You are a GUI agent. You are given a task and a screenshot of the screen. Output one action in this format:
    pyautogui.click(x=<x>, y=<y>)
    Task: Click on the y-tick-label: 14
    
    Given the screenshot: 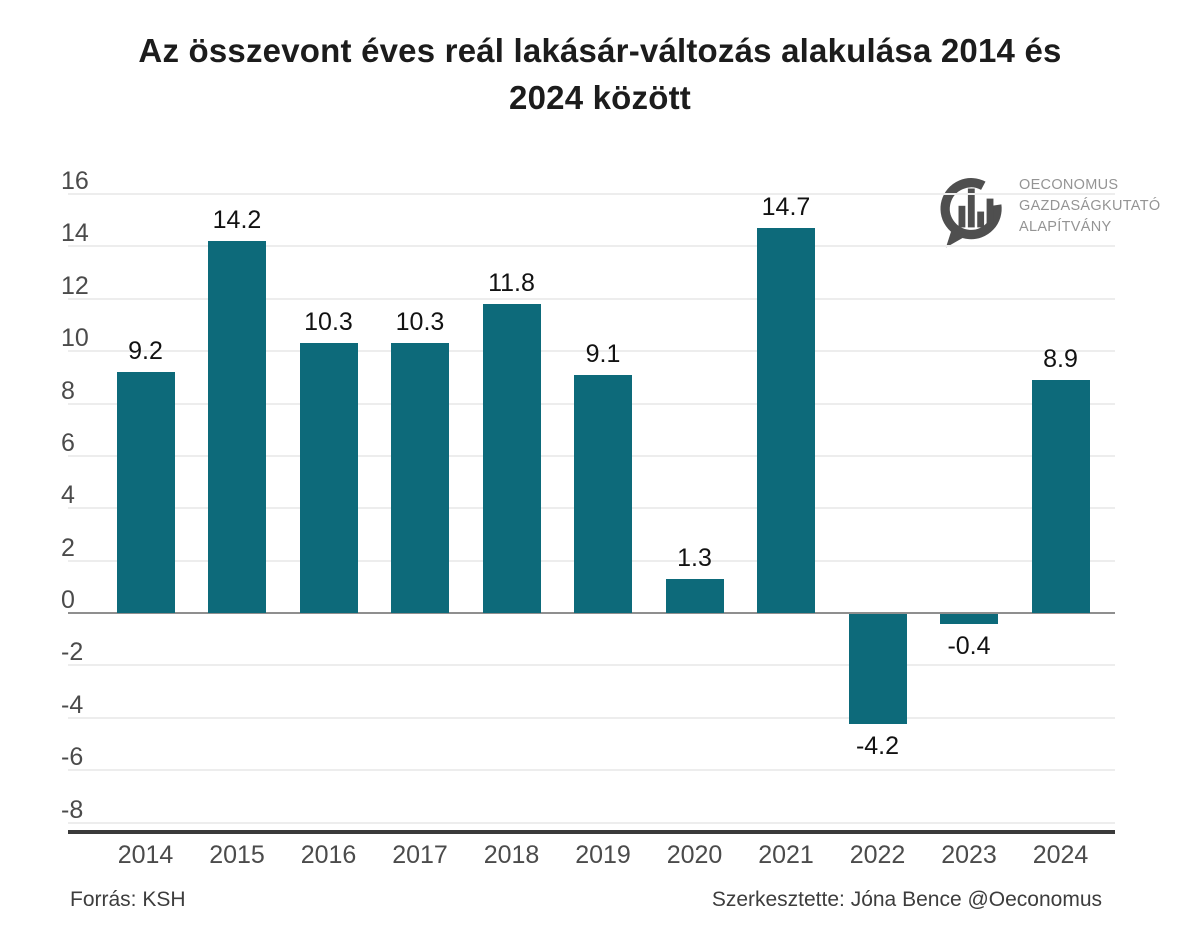 What is the action you would take?
    pyautogui.click(x=75, y=233)
    